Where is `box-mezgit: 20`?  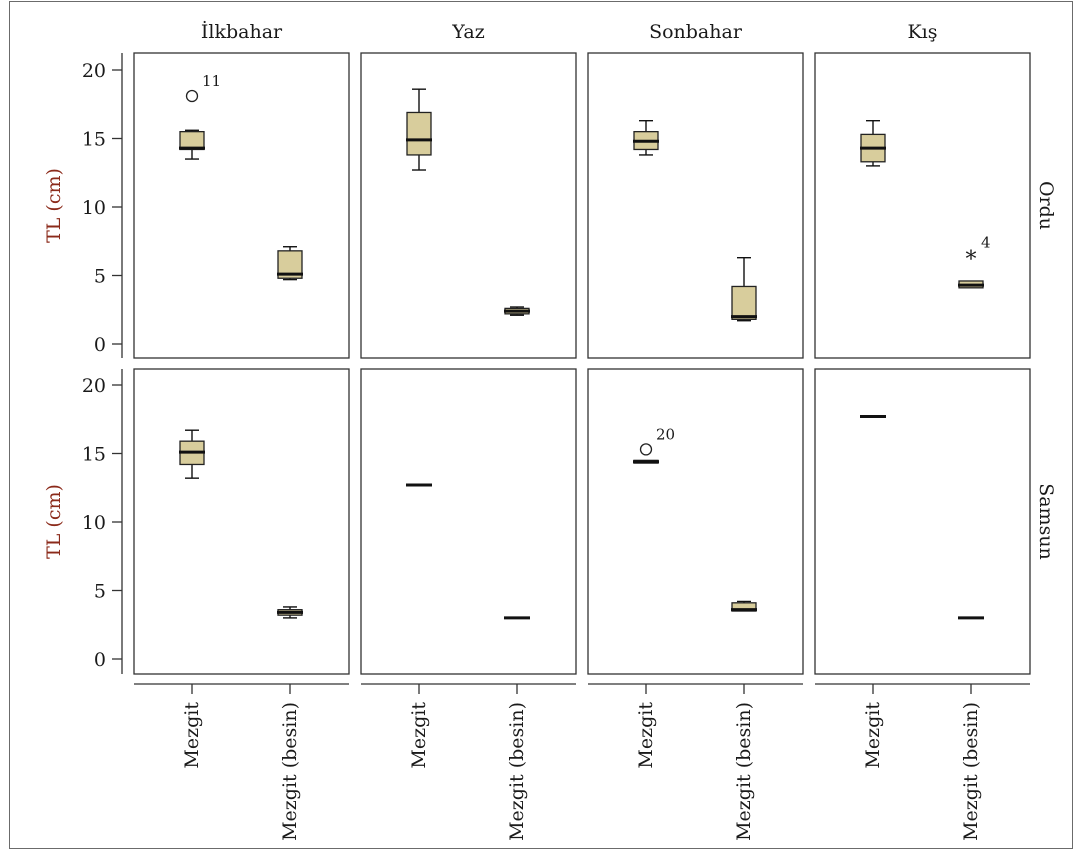 box-mezgit: 20 is located at coordinates (654, 444).